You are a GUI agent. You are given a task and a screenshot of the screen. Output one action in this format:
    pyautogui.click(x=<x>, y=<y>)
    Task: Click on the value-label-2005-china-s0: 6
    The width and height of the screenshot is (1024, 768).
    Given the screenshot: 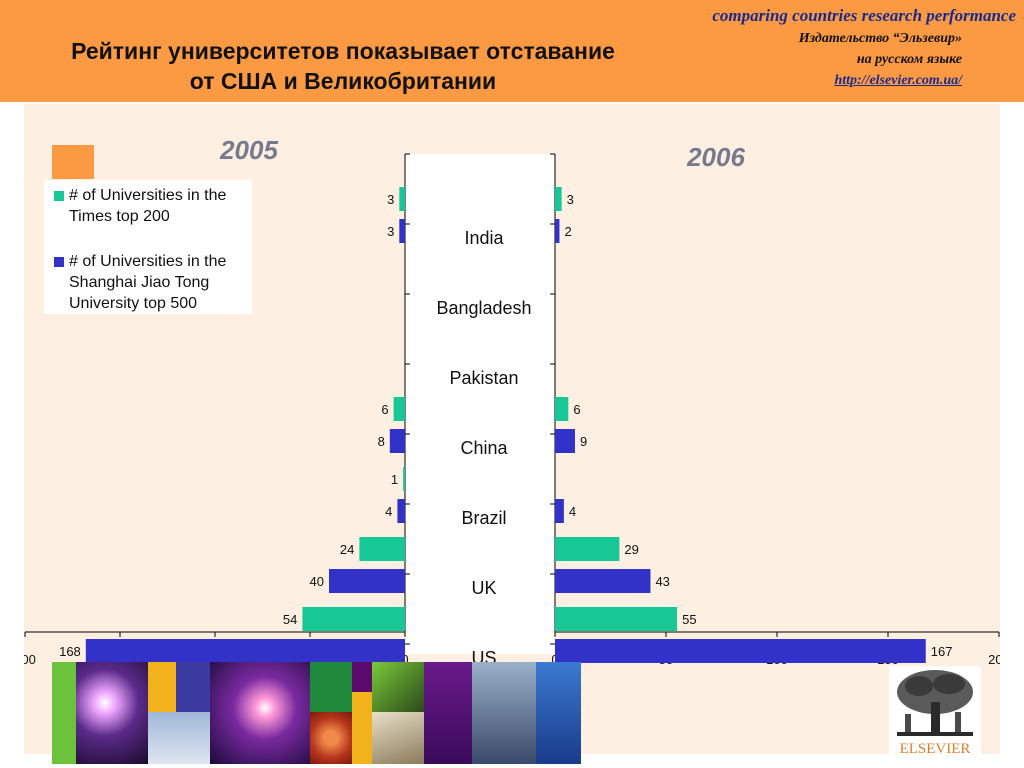 What is the action you would take?
    pyautogui.click(x=384, y=409)
    